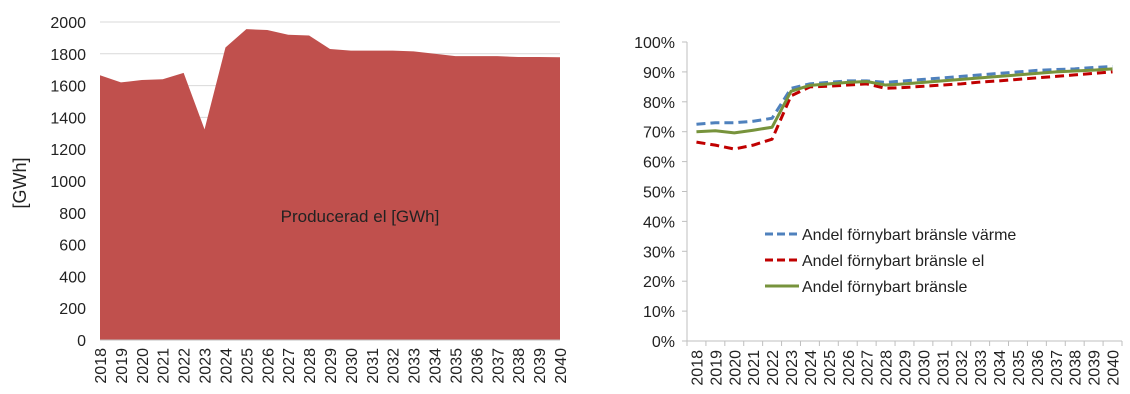  I want to click on y-tick-label: 70%, so click(659, 133).